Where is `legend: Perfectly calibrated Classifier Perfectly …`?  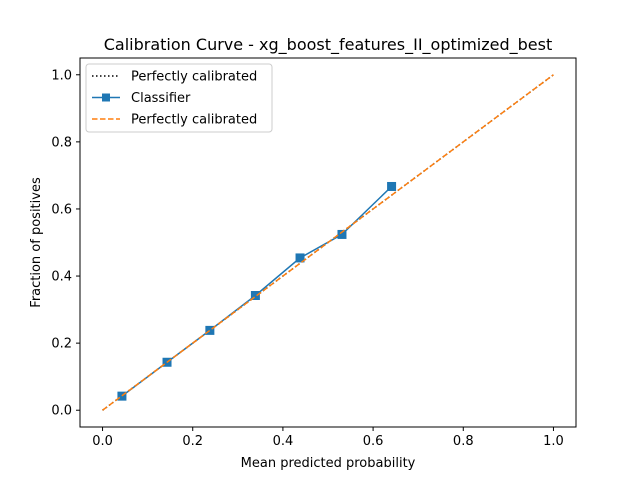 legend: Perfectly calibrated Classifier Perfectly … is located at coordinates (179, 98).